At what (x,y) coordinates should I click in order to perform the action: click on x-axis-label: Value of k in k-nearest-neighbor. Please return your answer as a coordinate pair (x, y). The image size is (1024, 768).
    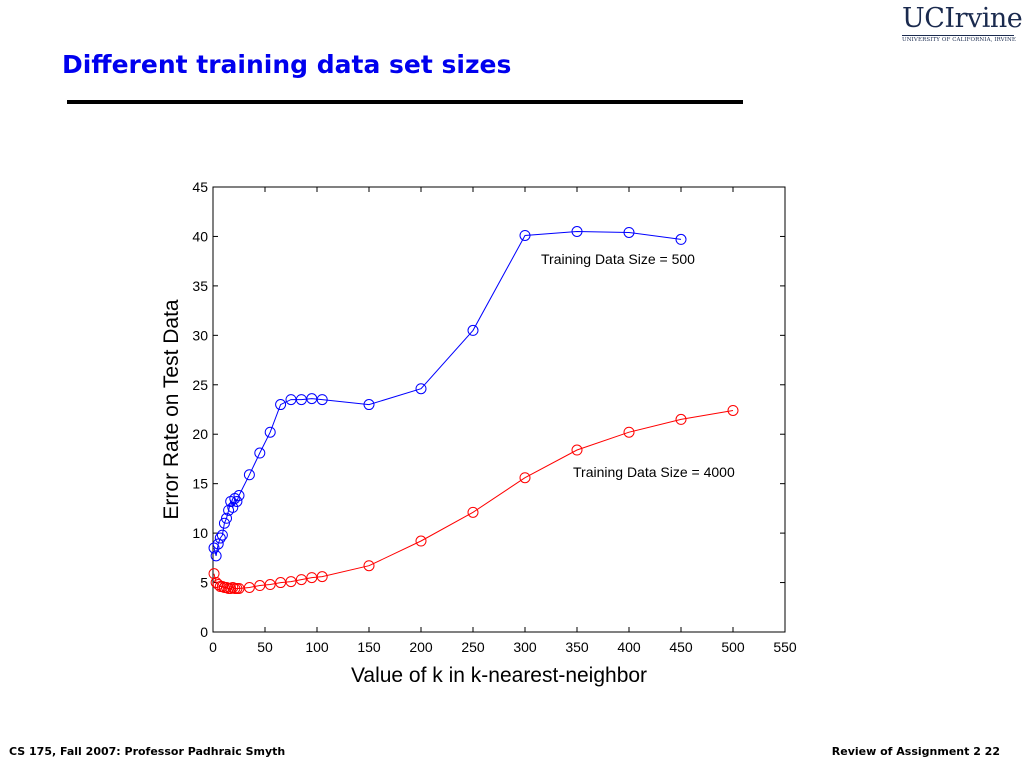
    Looking at the image, I should click on (499, 675).